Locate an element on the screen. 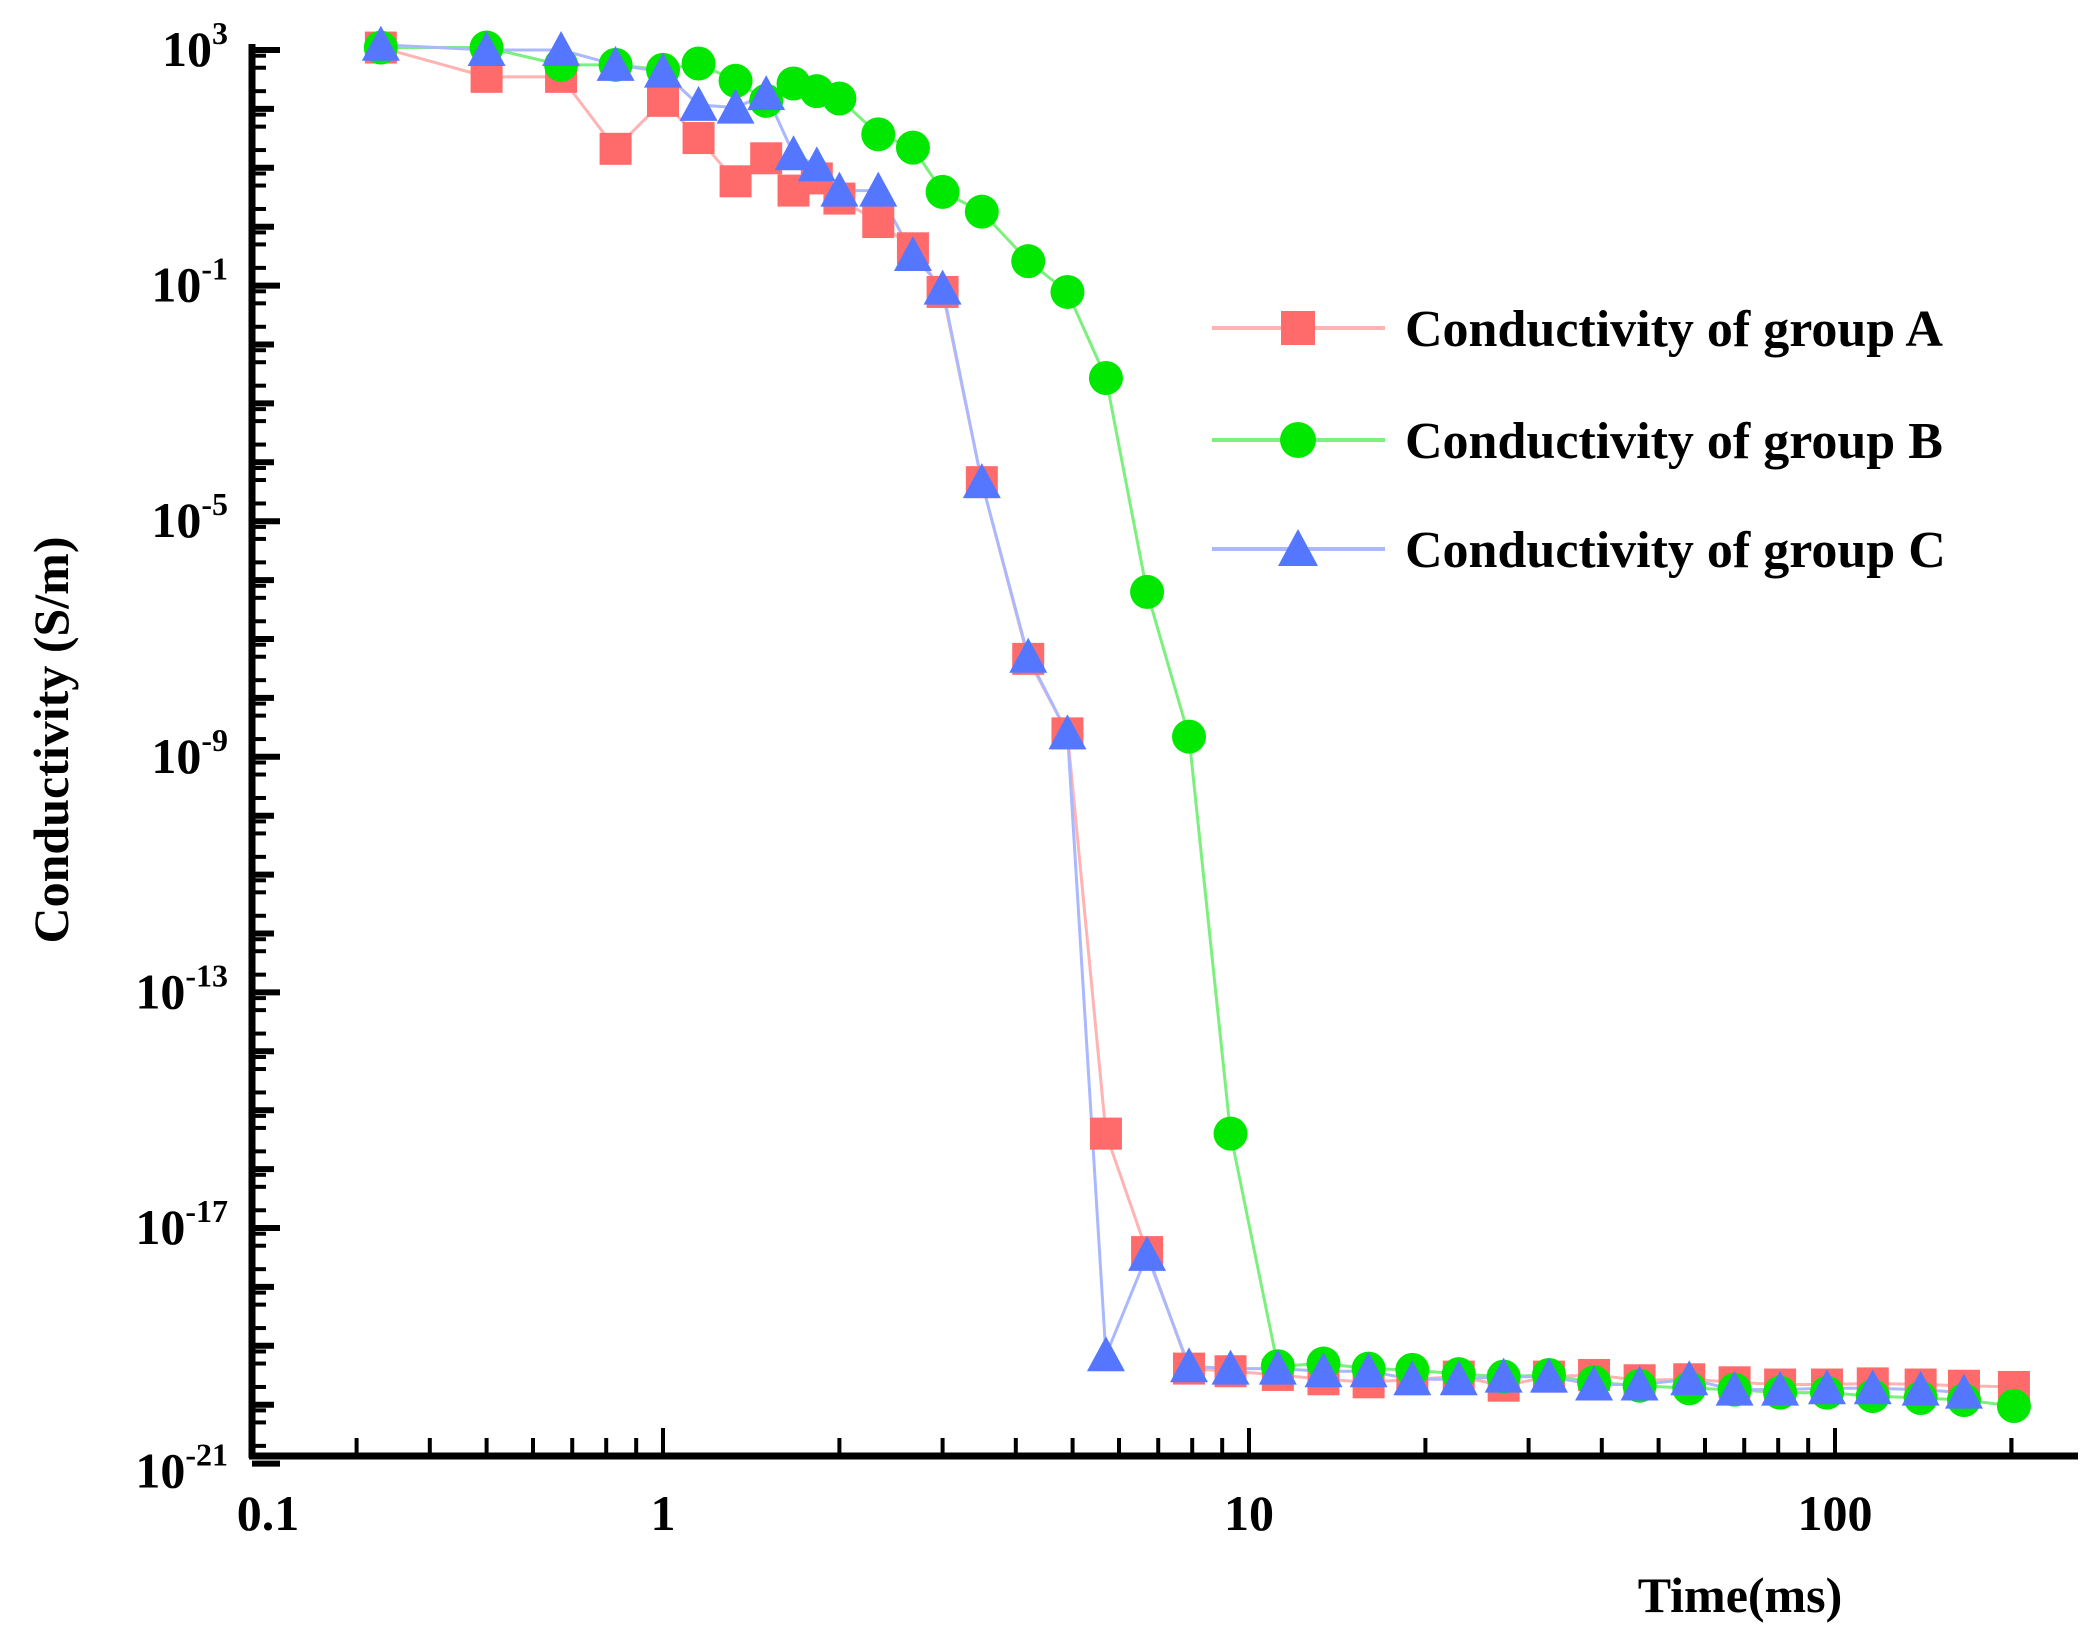 The width and height of the screenshot is (2088, 1637). x-tick-label: 10 is located at coordinates (1249, 1513).